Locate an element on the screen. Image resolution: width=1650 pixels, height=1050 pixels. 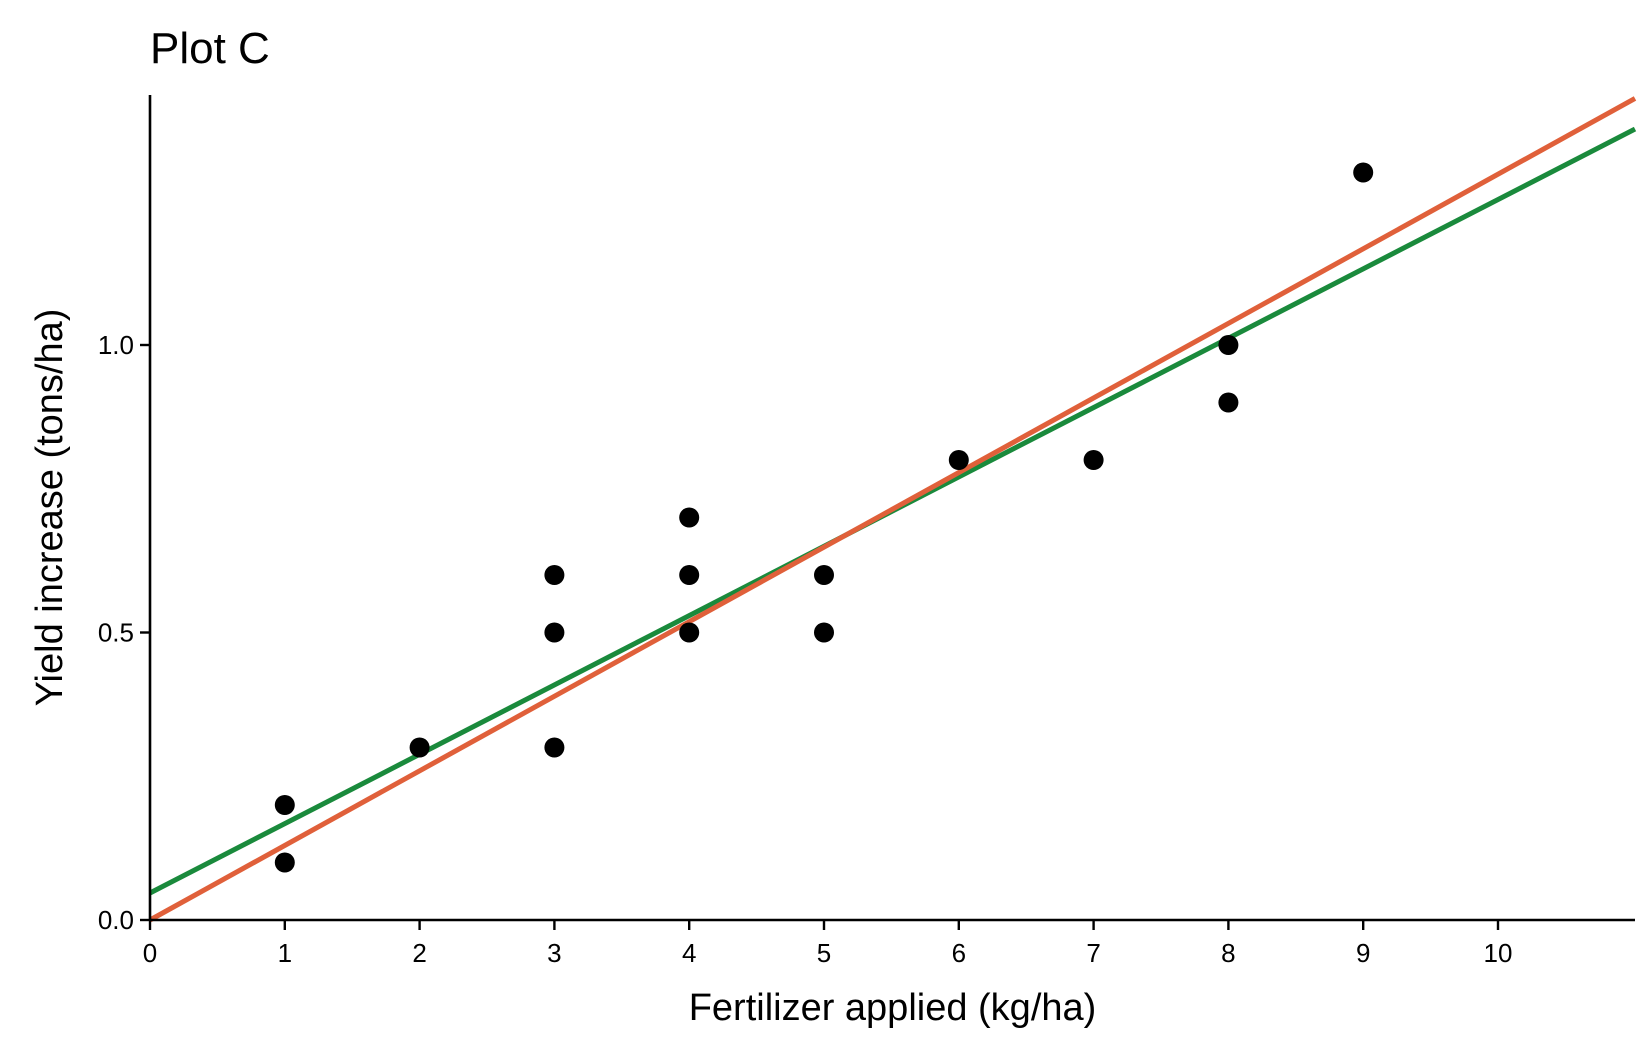
x-tick-label-1: 1 is located at coordinates (285, 953).